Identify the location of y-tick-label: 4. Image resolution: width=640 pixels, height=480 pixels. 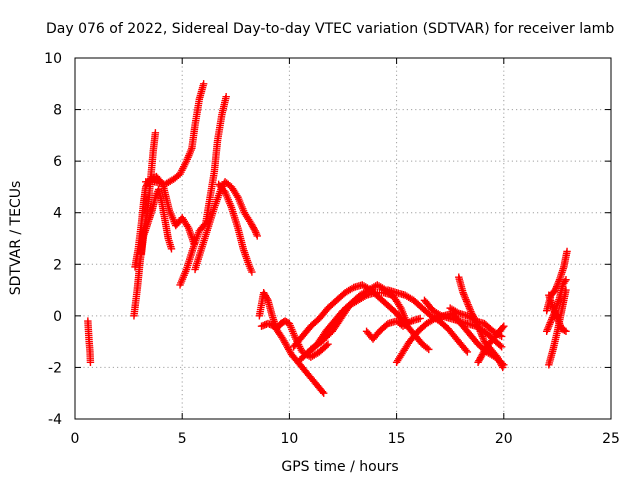
(57, 214).